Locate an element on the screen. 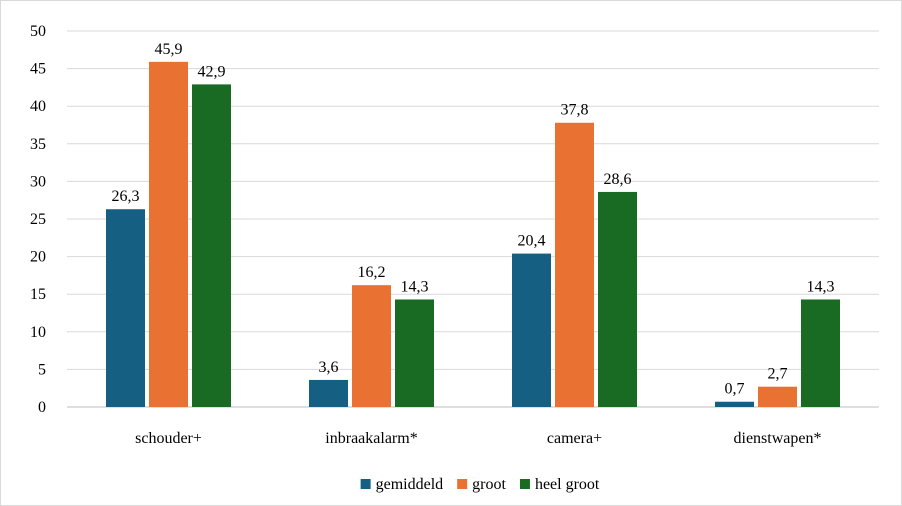  y-tick-label: 40 is located at coordinates (38, 106).